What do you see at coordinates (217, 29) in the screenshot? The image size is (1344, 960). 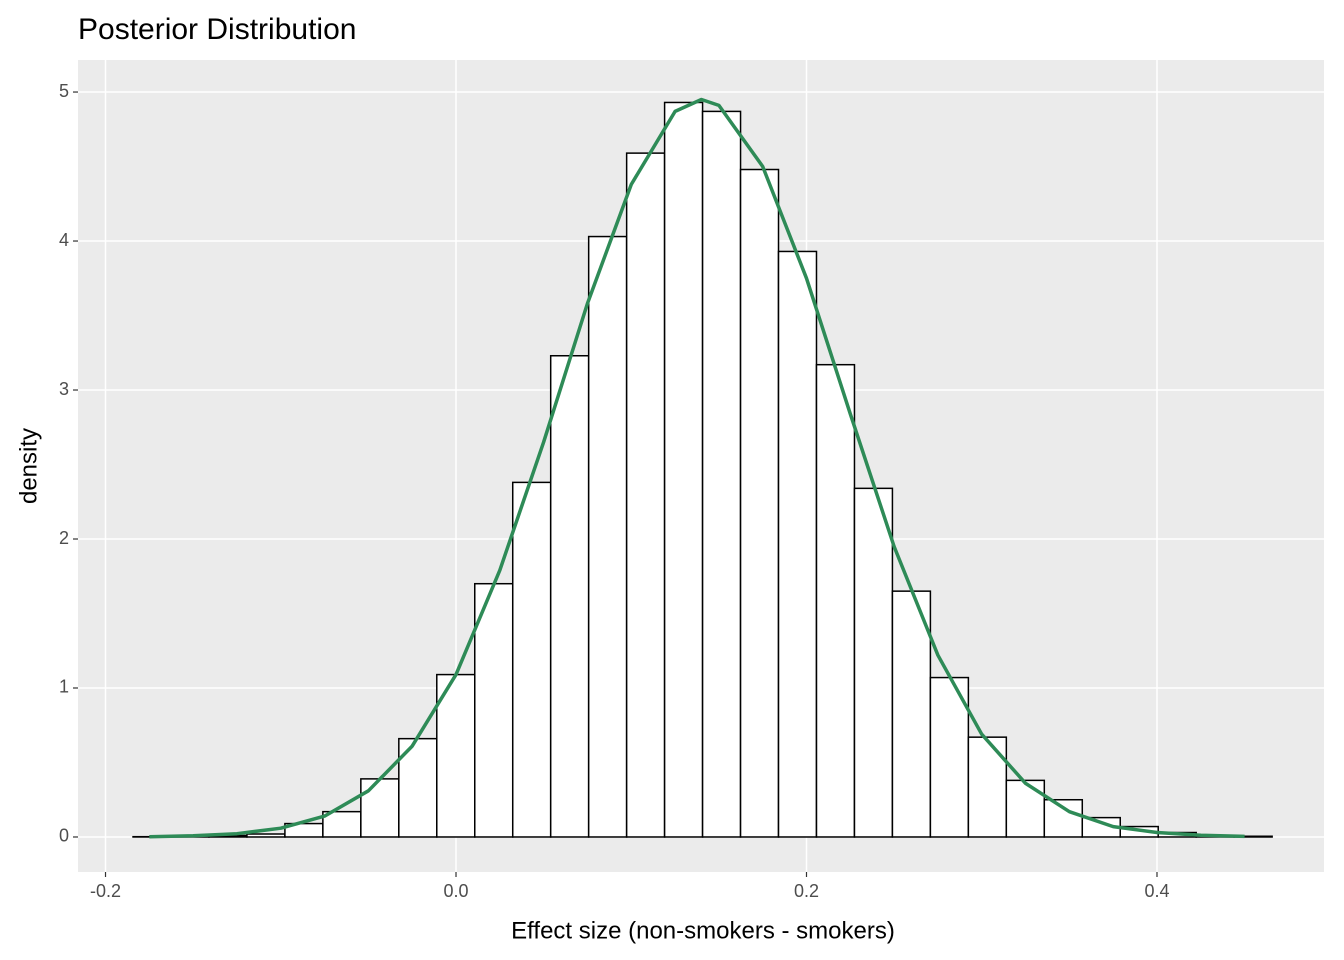 I see `chart-title: Posterior Distribution` at bounding box center [217, 29].